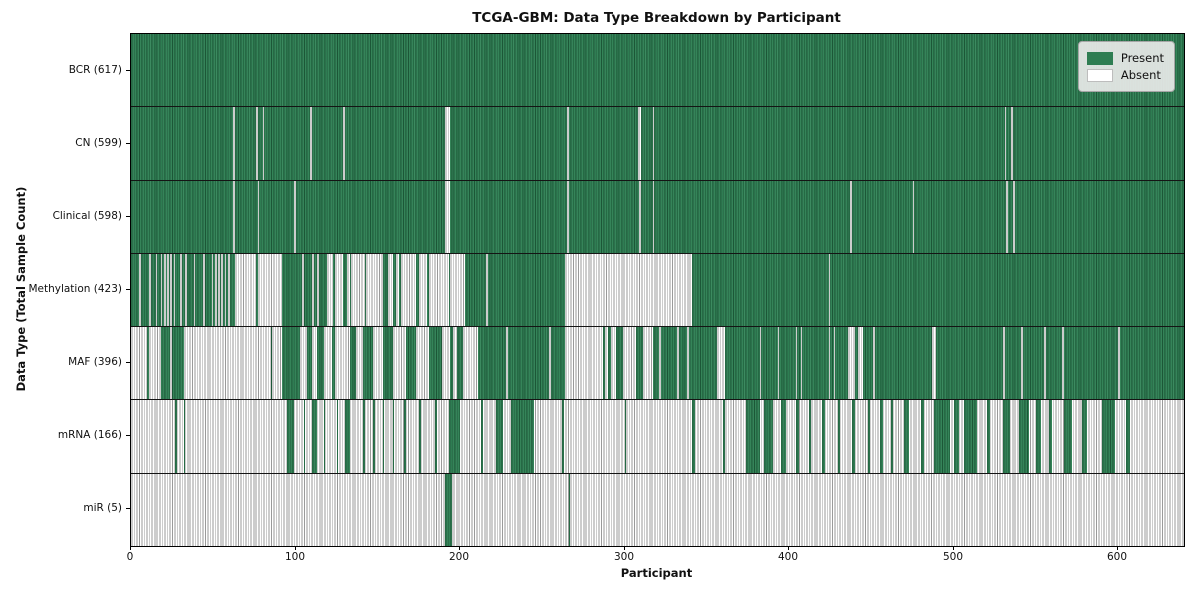 This screenshot has width=1200, height=600. Describe the element at coordinates (87, 216) in the screenshot. I see `y-tick-label-Clinical: Clinical (598)` at that location.